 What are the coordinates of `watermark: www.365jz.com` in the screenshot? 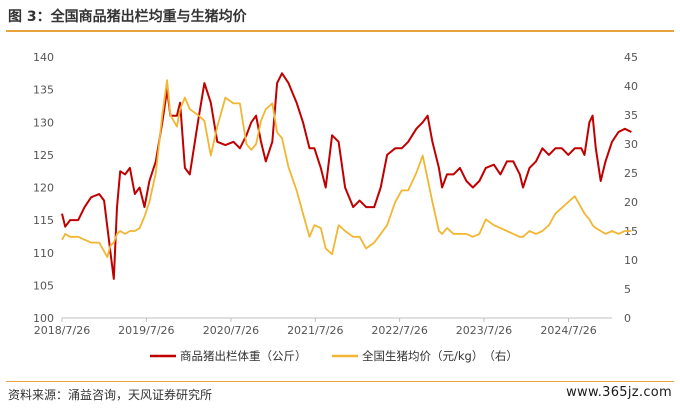 It's located at (619, 392).